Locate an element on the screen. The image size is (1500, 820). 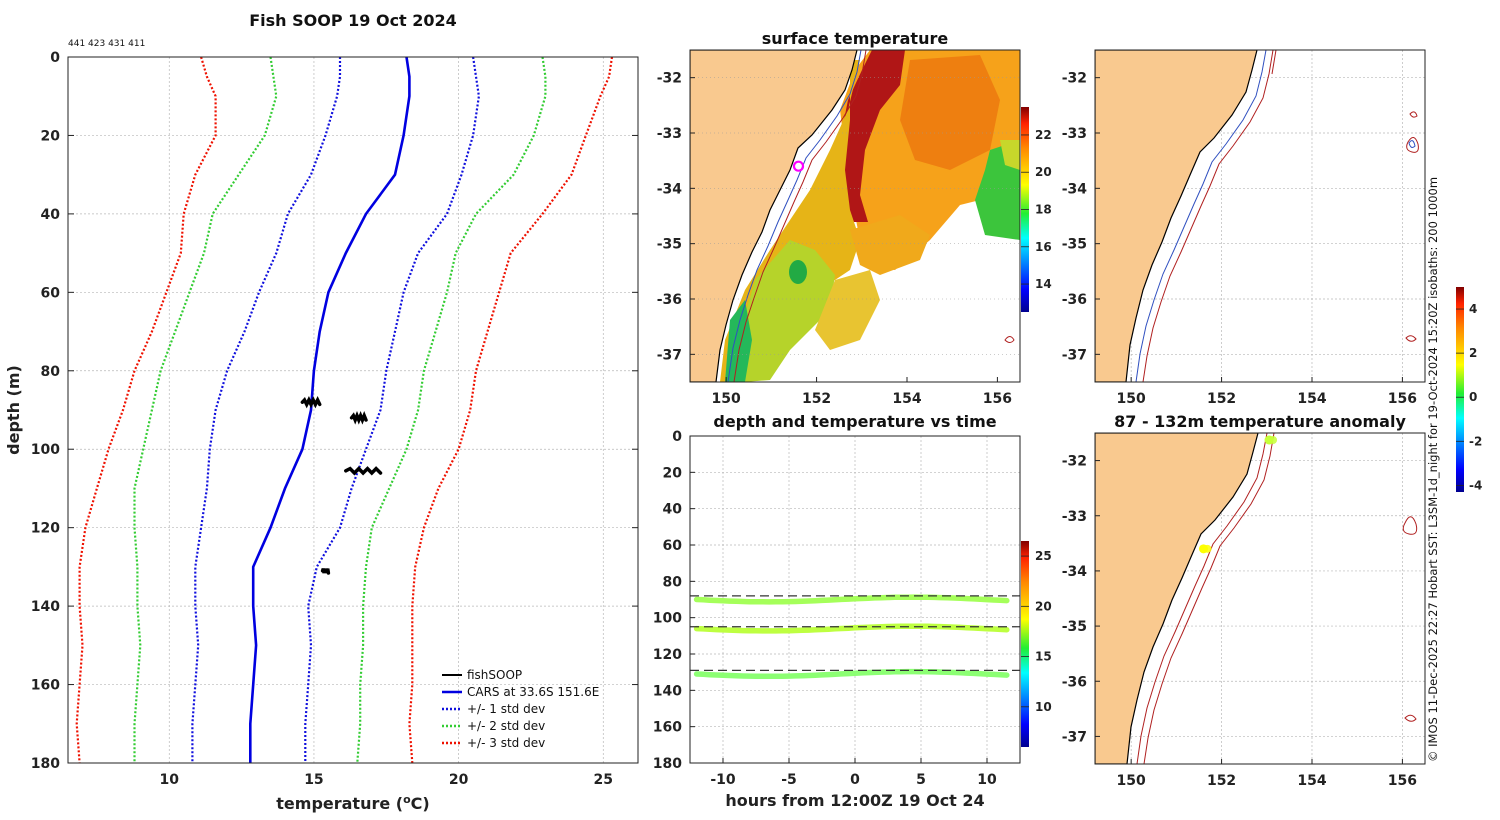
station-ids: 441 423 431 411 is located at coordinates (106, 44).